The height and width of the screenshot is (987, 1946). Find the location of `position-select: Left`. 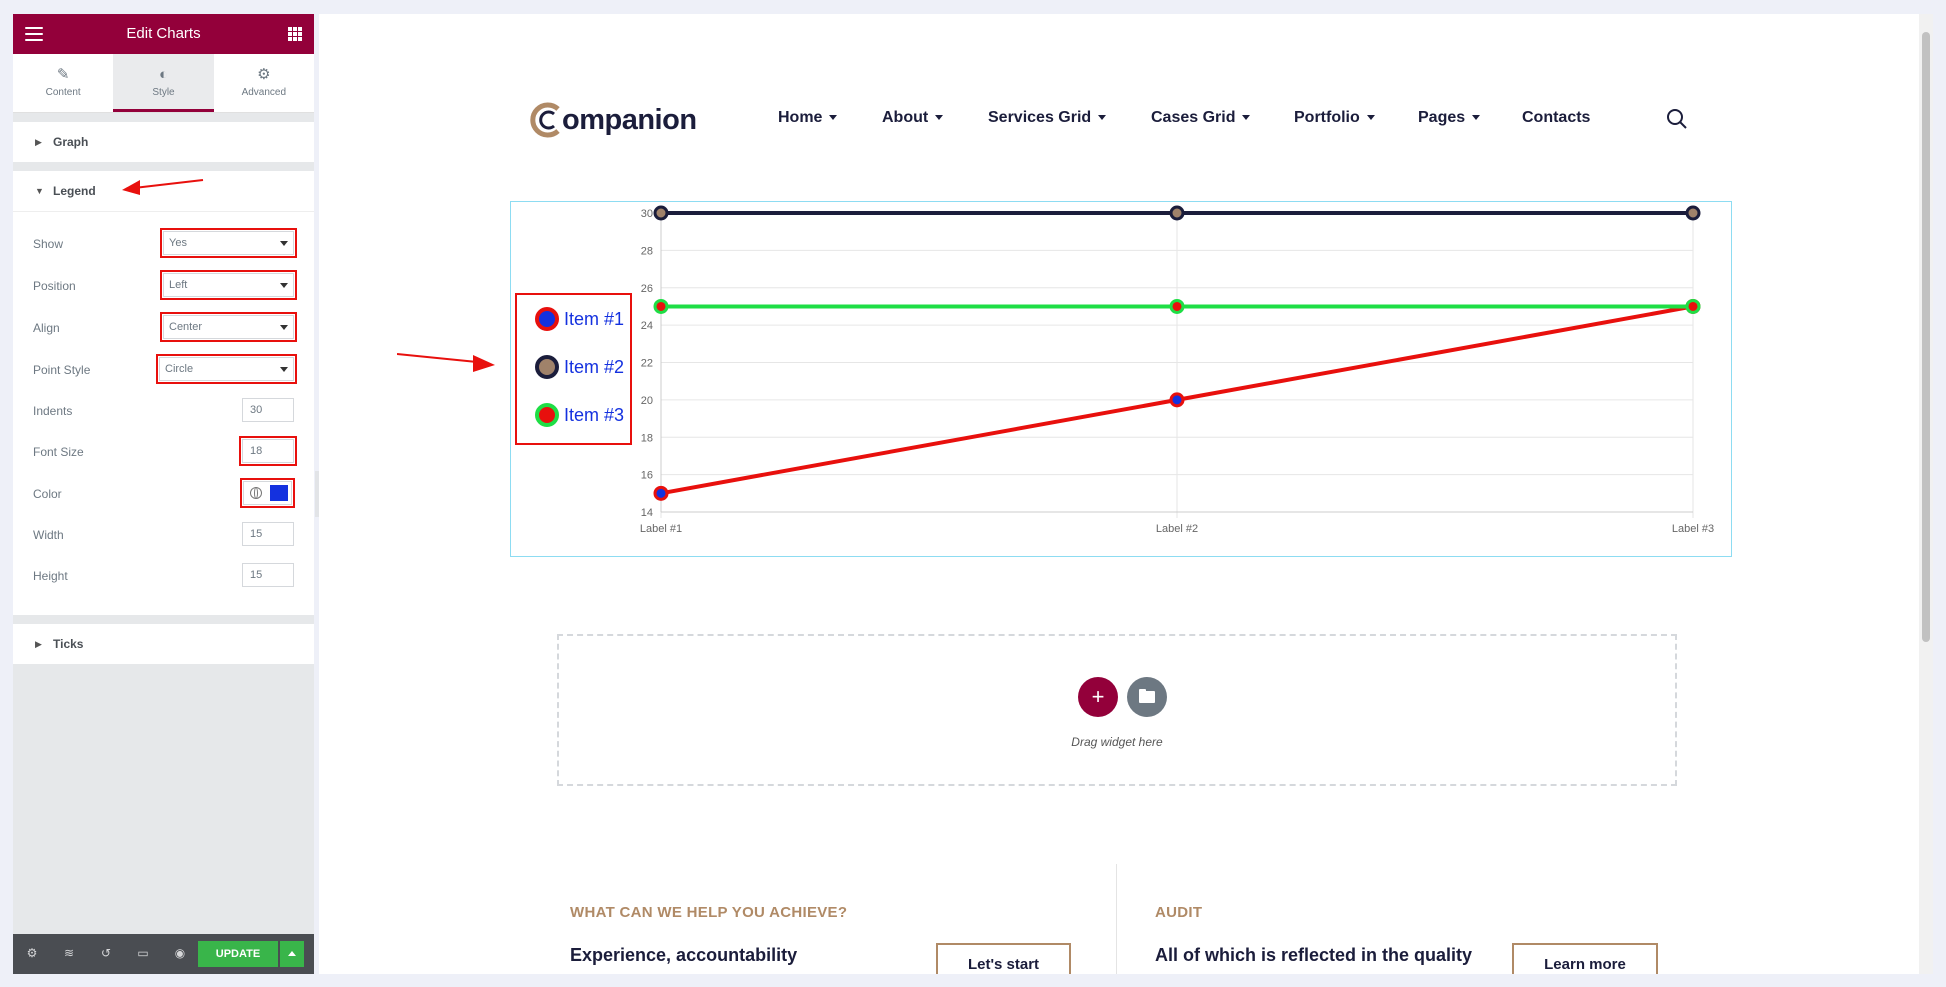

position-select: Left is located at coordinates (228, 285).